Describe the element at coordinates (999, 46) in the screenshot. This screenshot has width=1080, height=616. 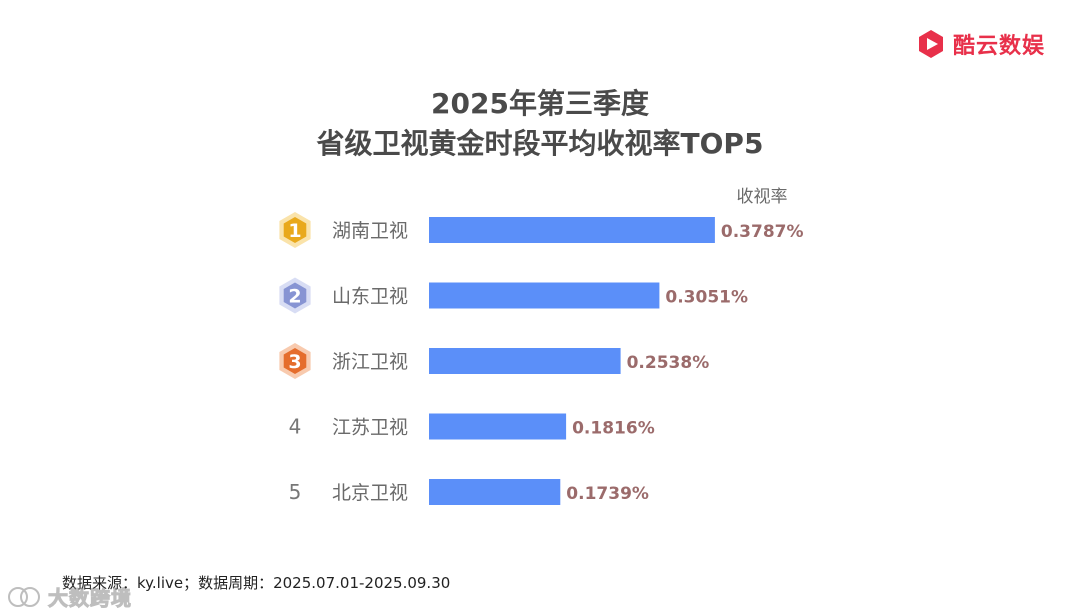
I see `brand-name: 酷云数娱` at that location.